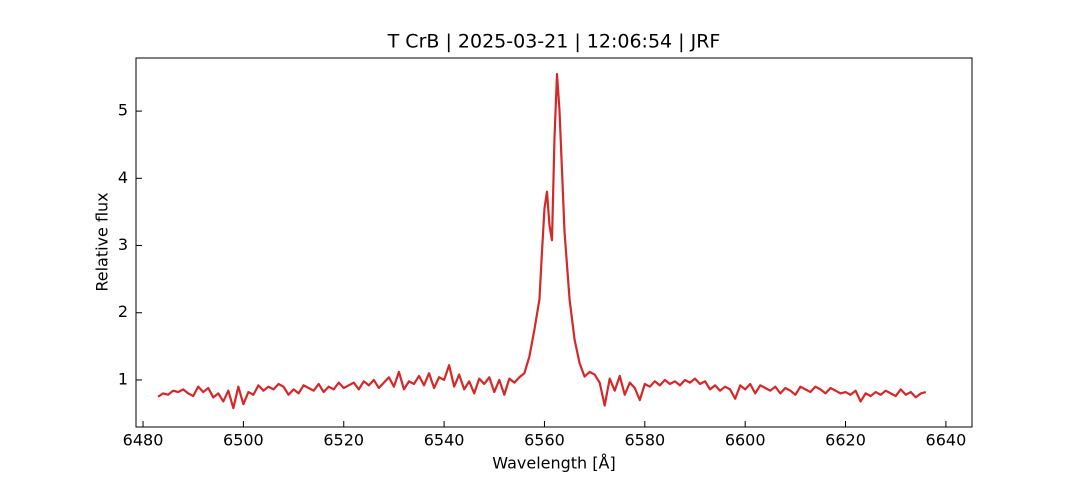 The image size is (1080, 480). Describe the element at coordinates (554, 42) in the screenshot. I see `chart-title: T CrB | 2025-03-21 | 12:06:54 | JRF` at that location.